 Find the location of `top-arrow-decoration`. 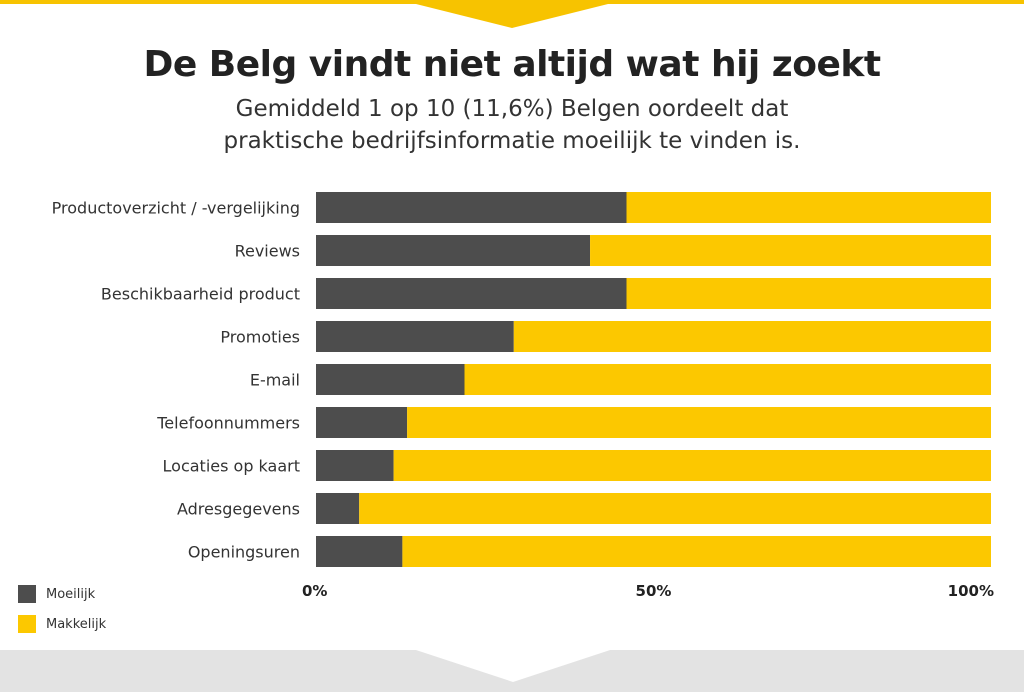

top-arrow-decoration is located at coordinates (512, 14).